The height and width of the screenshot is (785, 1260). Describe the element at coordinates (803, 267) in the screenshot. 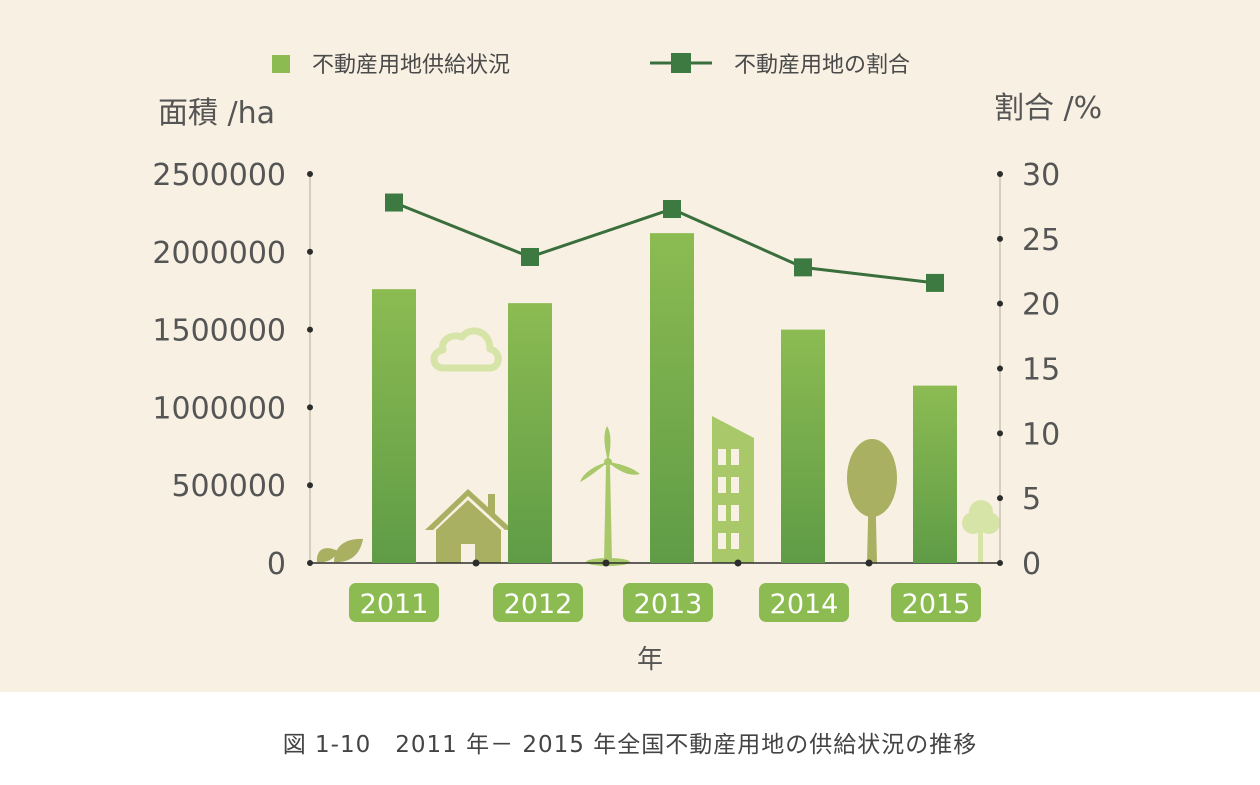

I see `ratio-marker-2014` at that location.